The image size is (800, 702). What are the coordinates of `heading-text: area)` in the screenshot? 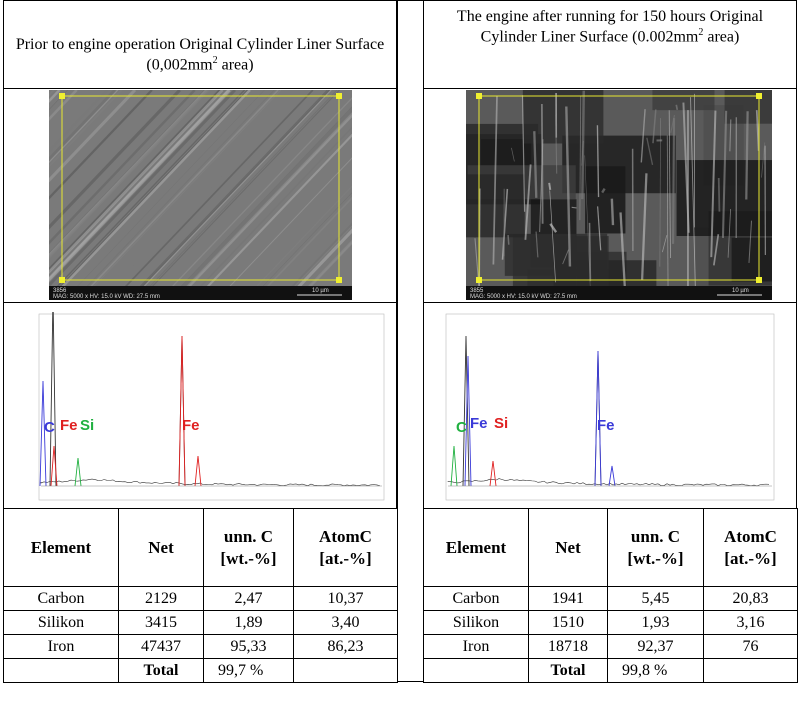 It's located at (235, 65).